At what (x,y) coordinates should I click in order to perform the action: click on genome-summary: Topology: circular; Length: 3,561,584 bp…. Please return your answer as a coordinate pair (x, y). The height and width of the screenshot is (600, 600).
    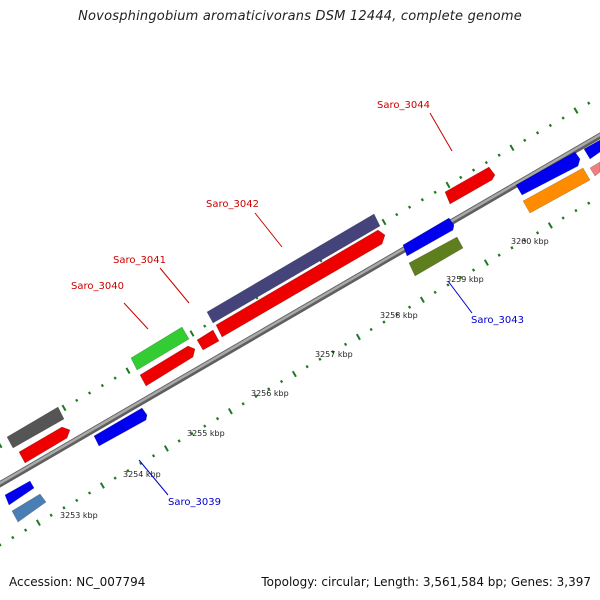
    Looking at the image, I should click on (426, 582).